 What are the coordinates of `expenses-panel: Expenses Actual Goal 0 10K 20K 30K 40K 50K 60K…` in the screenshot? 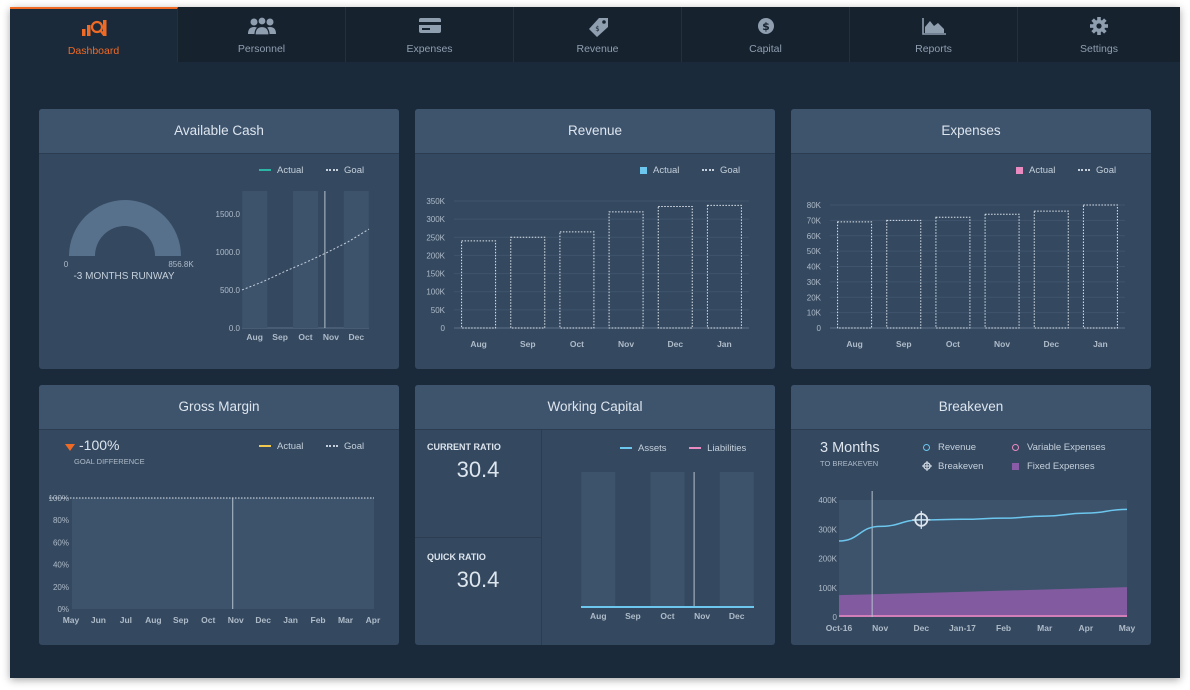 It's located at (971, 239).